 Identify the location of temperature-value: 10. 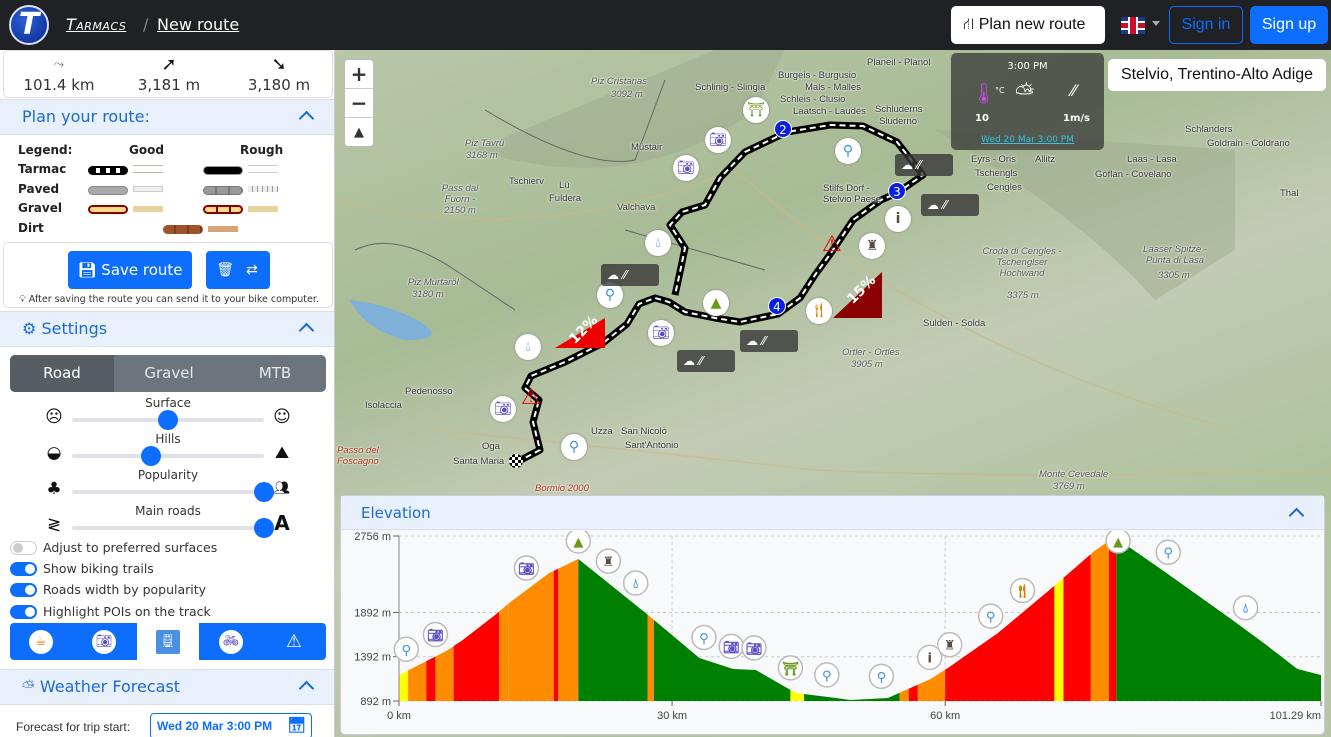
(982, 118).